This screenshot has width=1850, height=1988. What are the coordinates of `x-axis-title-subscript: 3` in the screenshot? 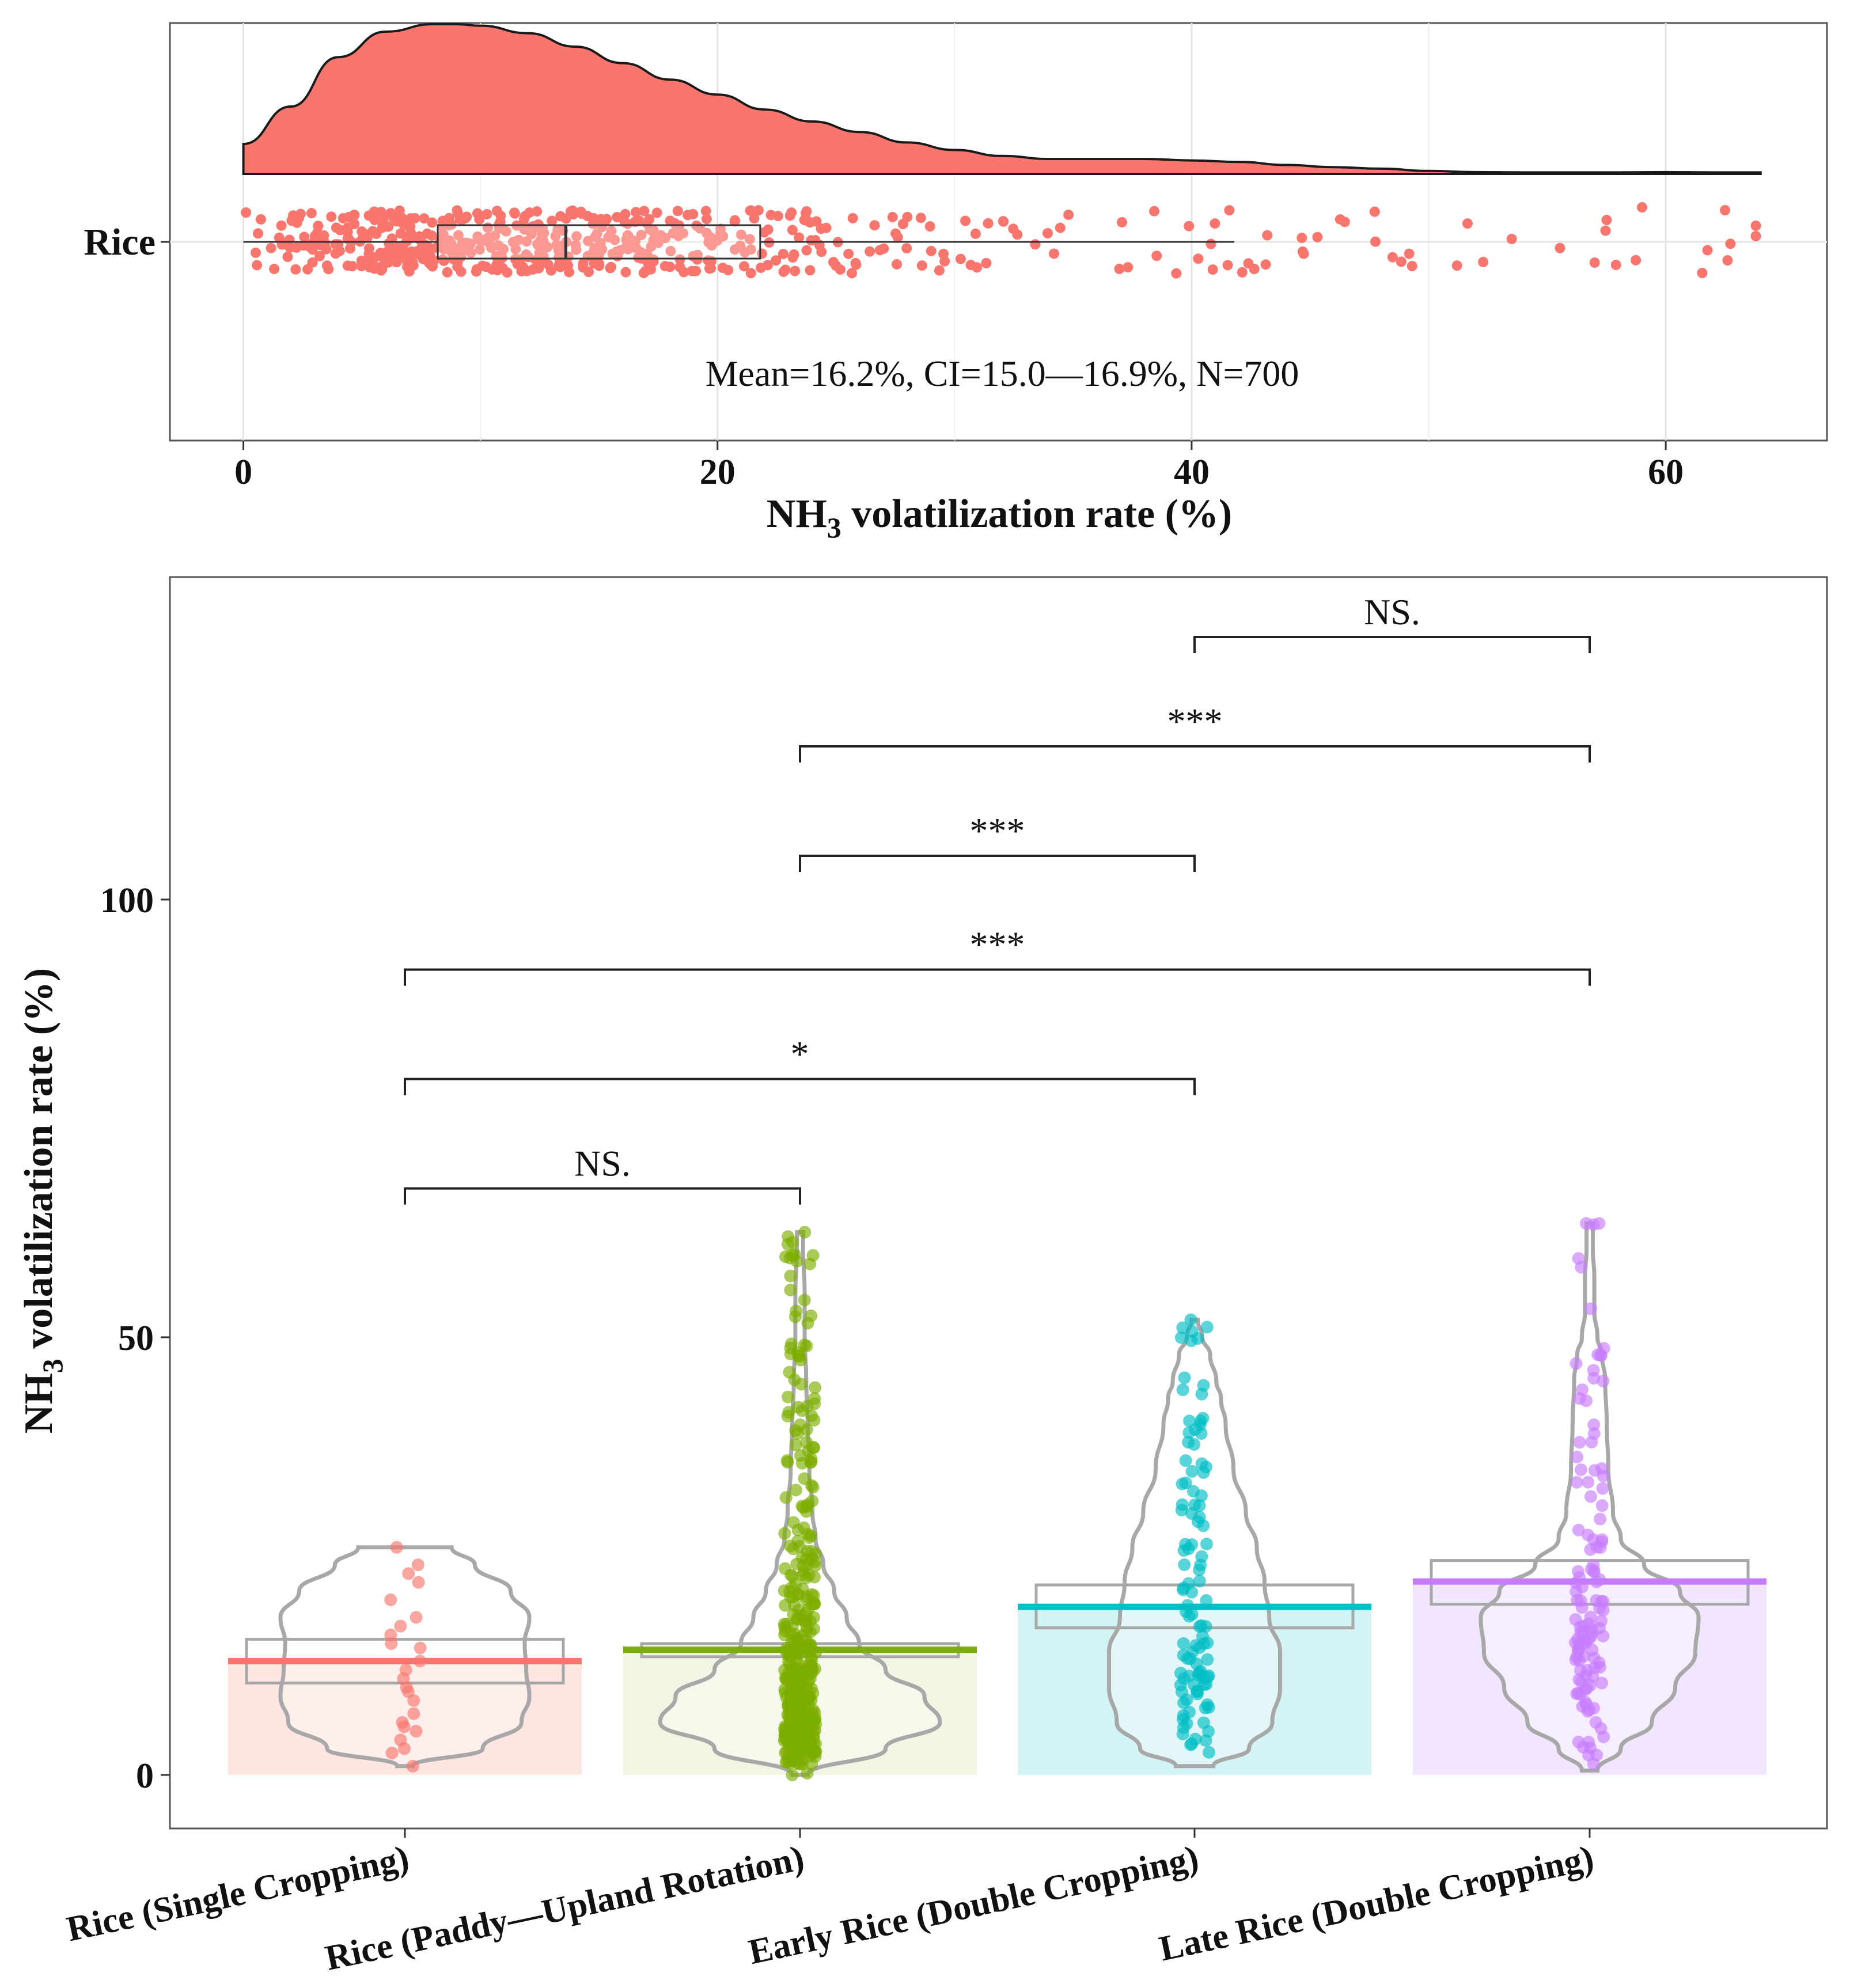 It's located at (834, 527).